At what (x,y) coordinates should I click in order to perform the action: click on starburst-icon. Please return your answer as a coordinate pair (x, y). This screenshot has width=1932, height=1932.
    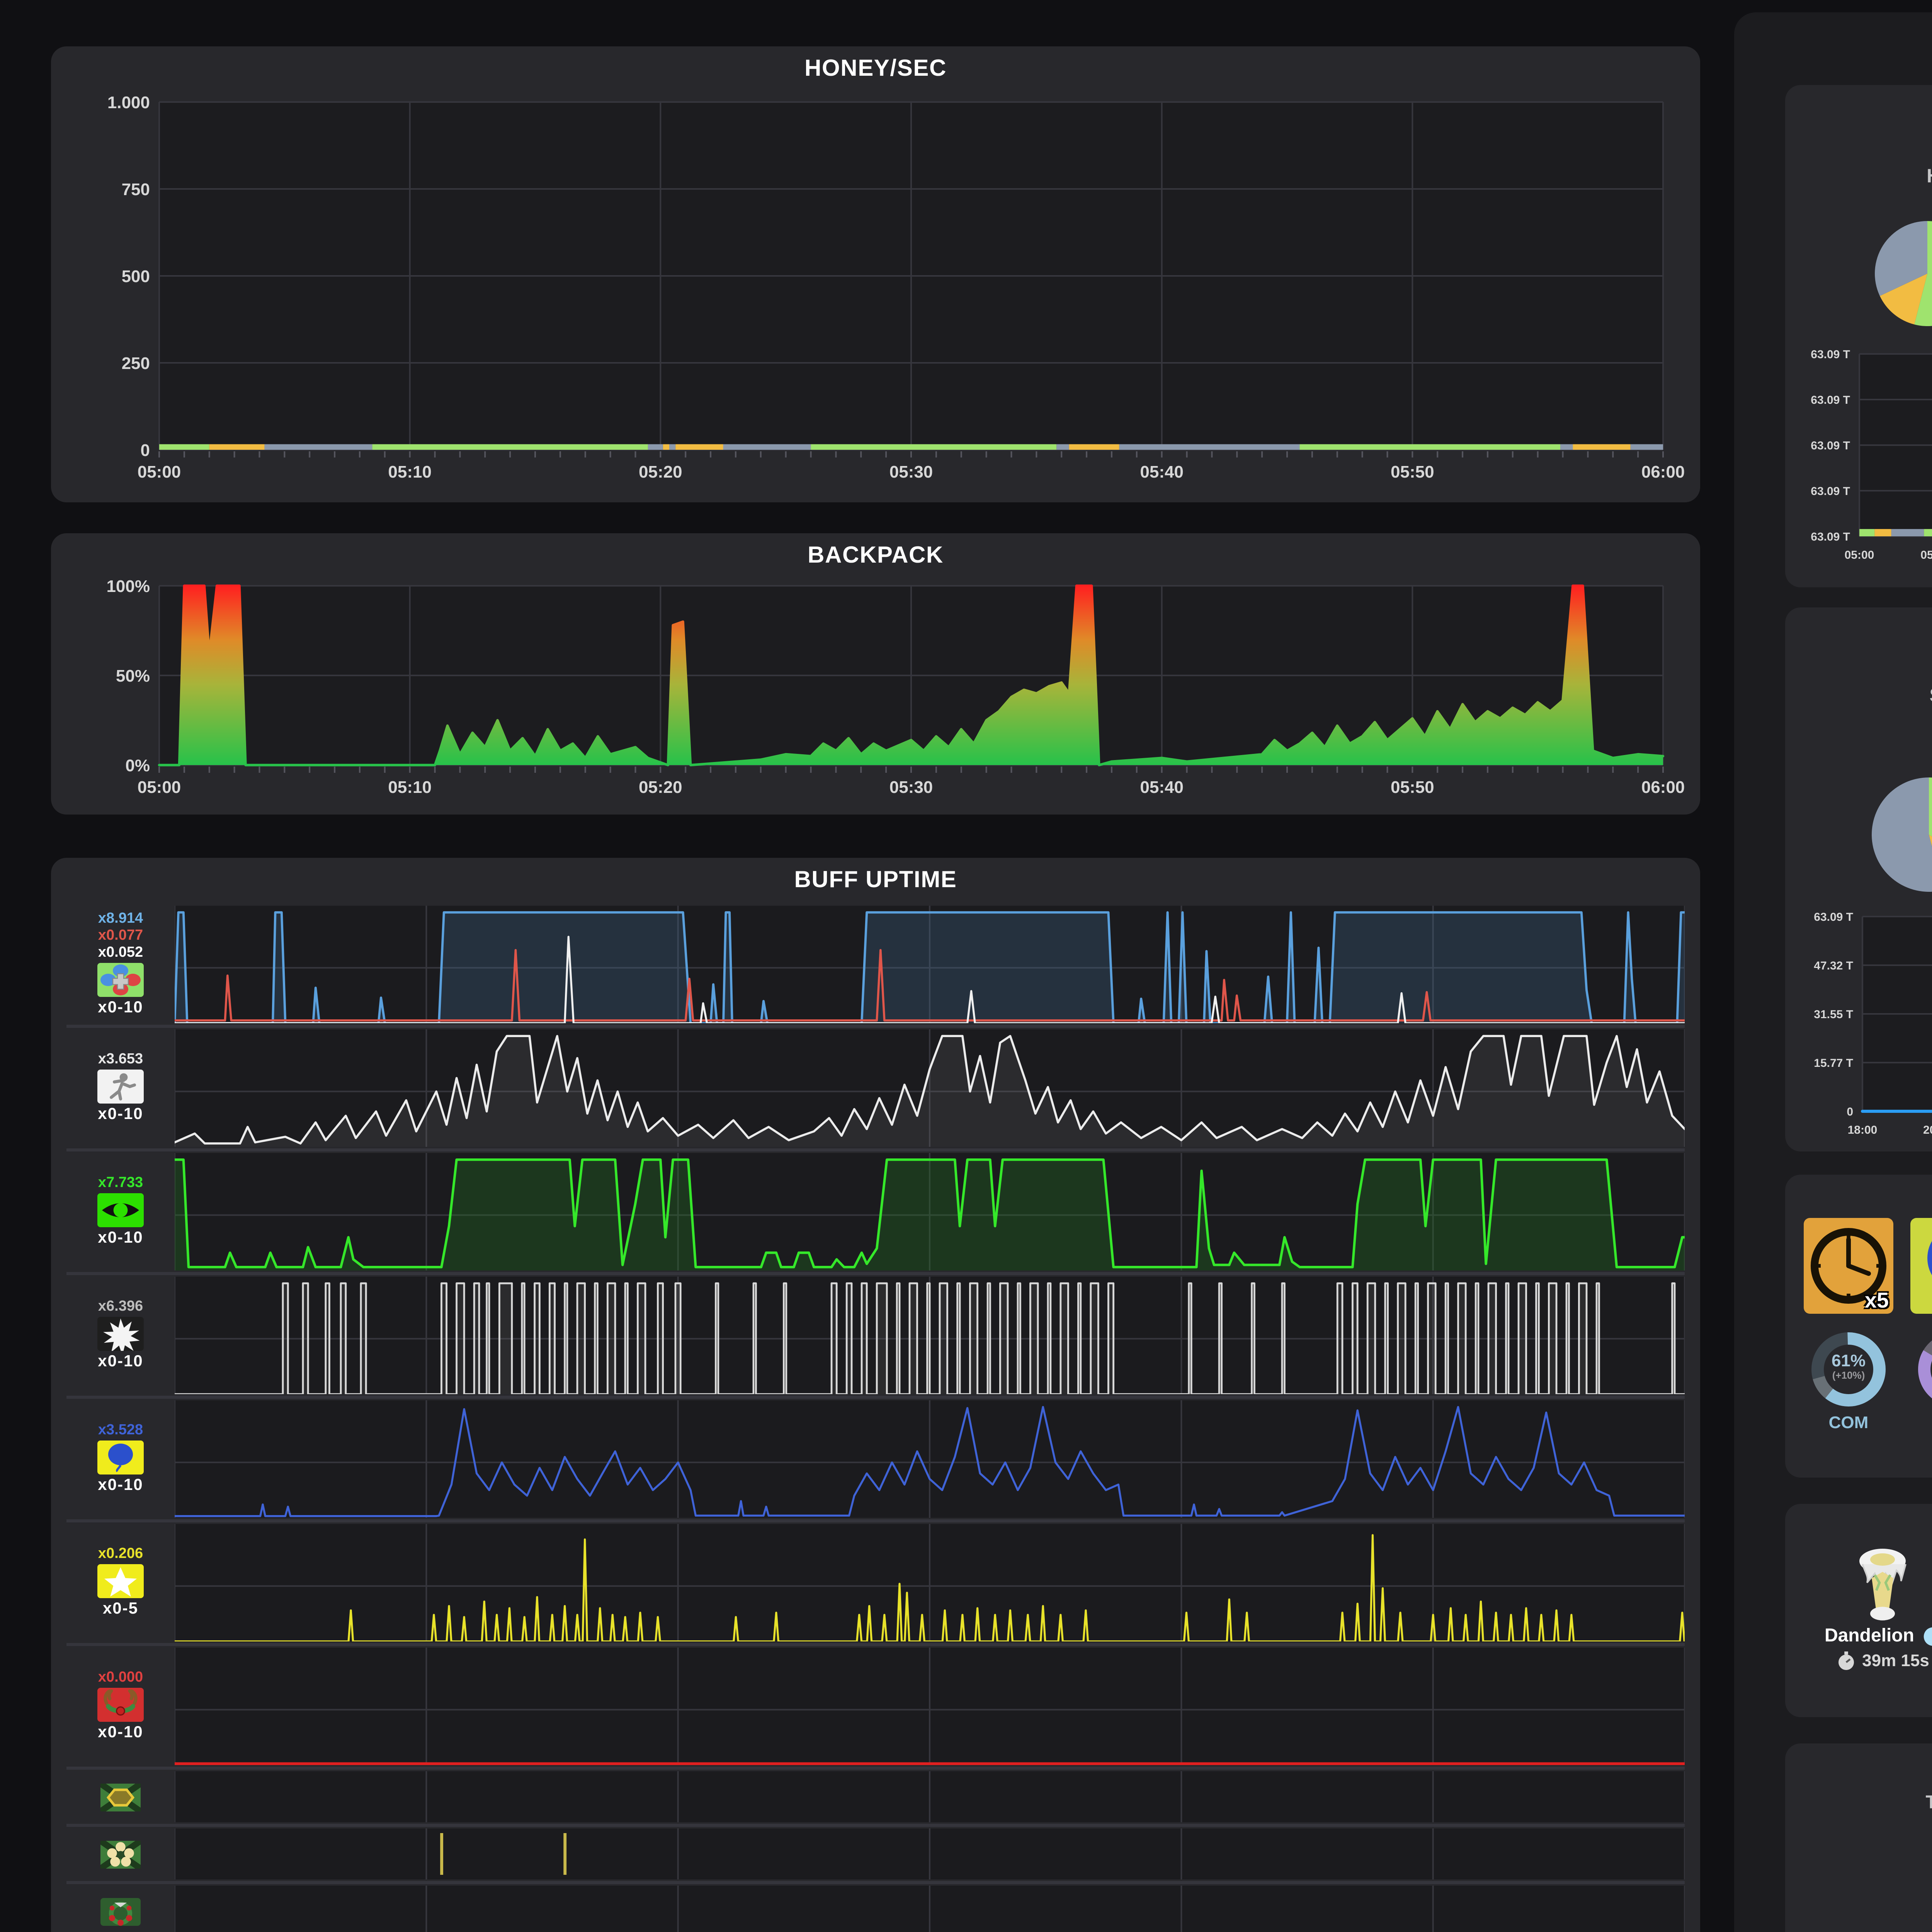
    Looking at the image, I should click on (120, 1336).